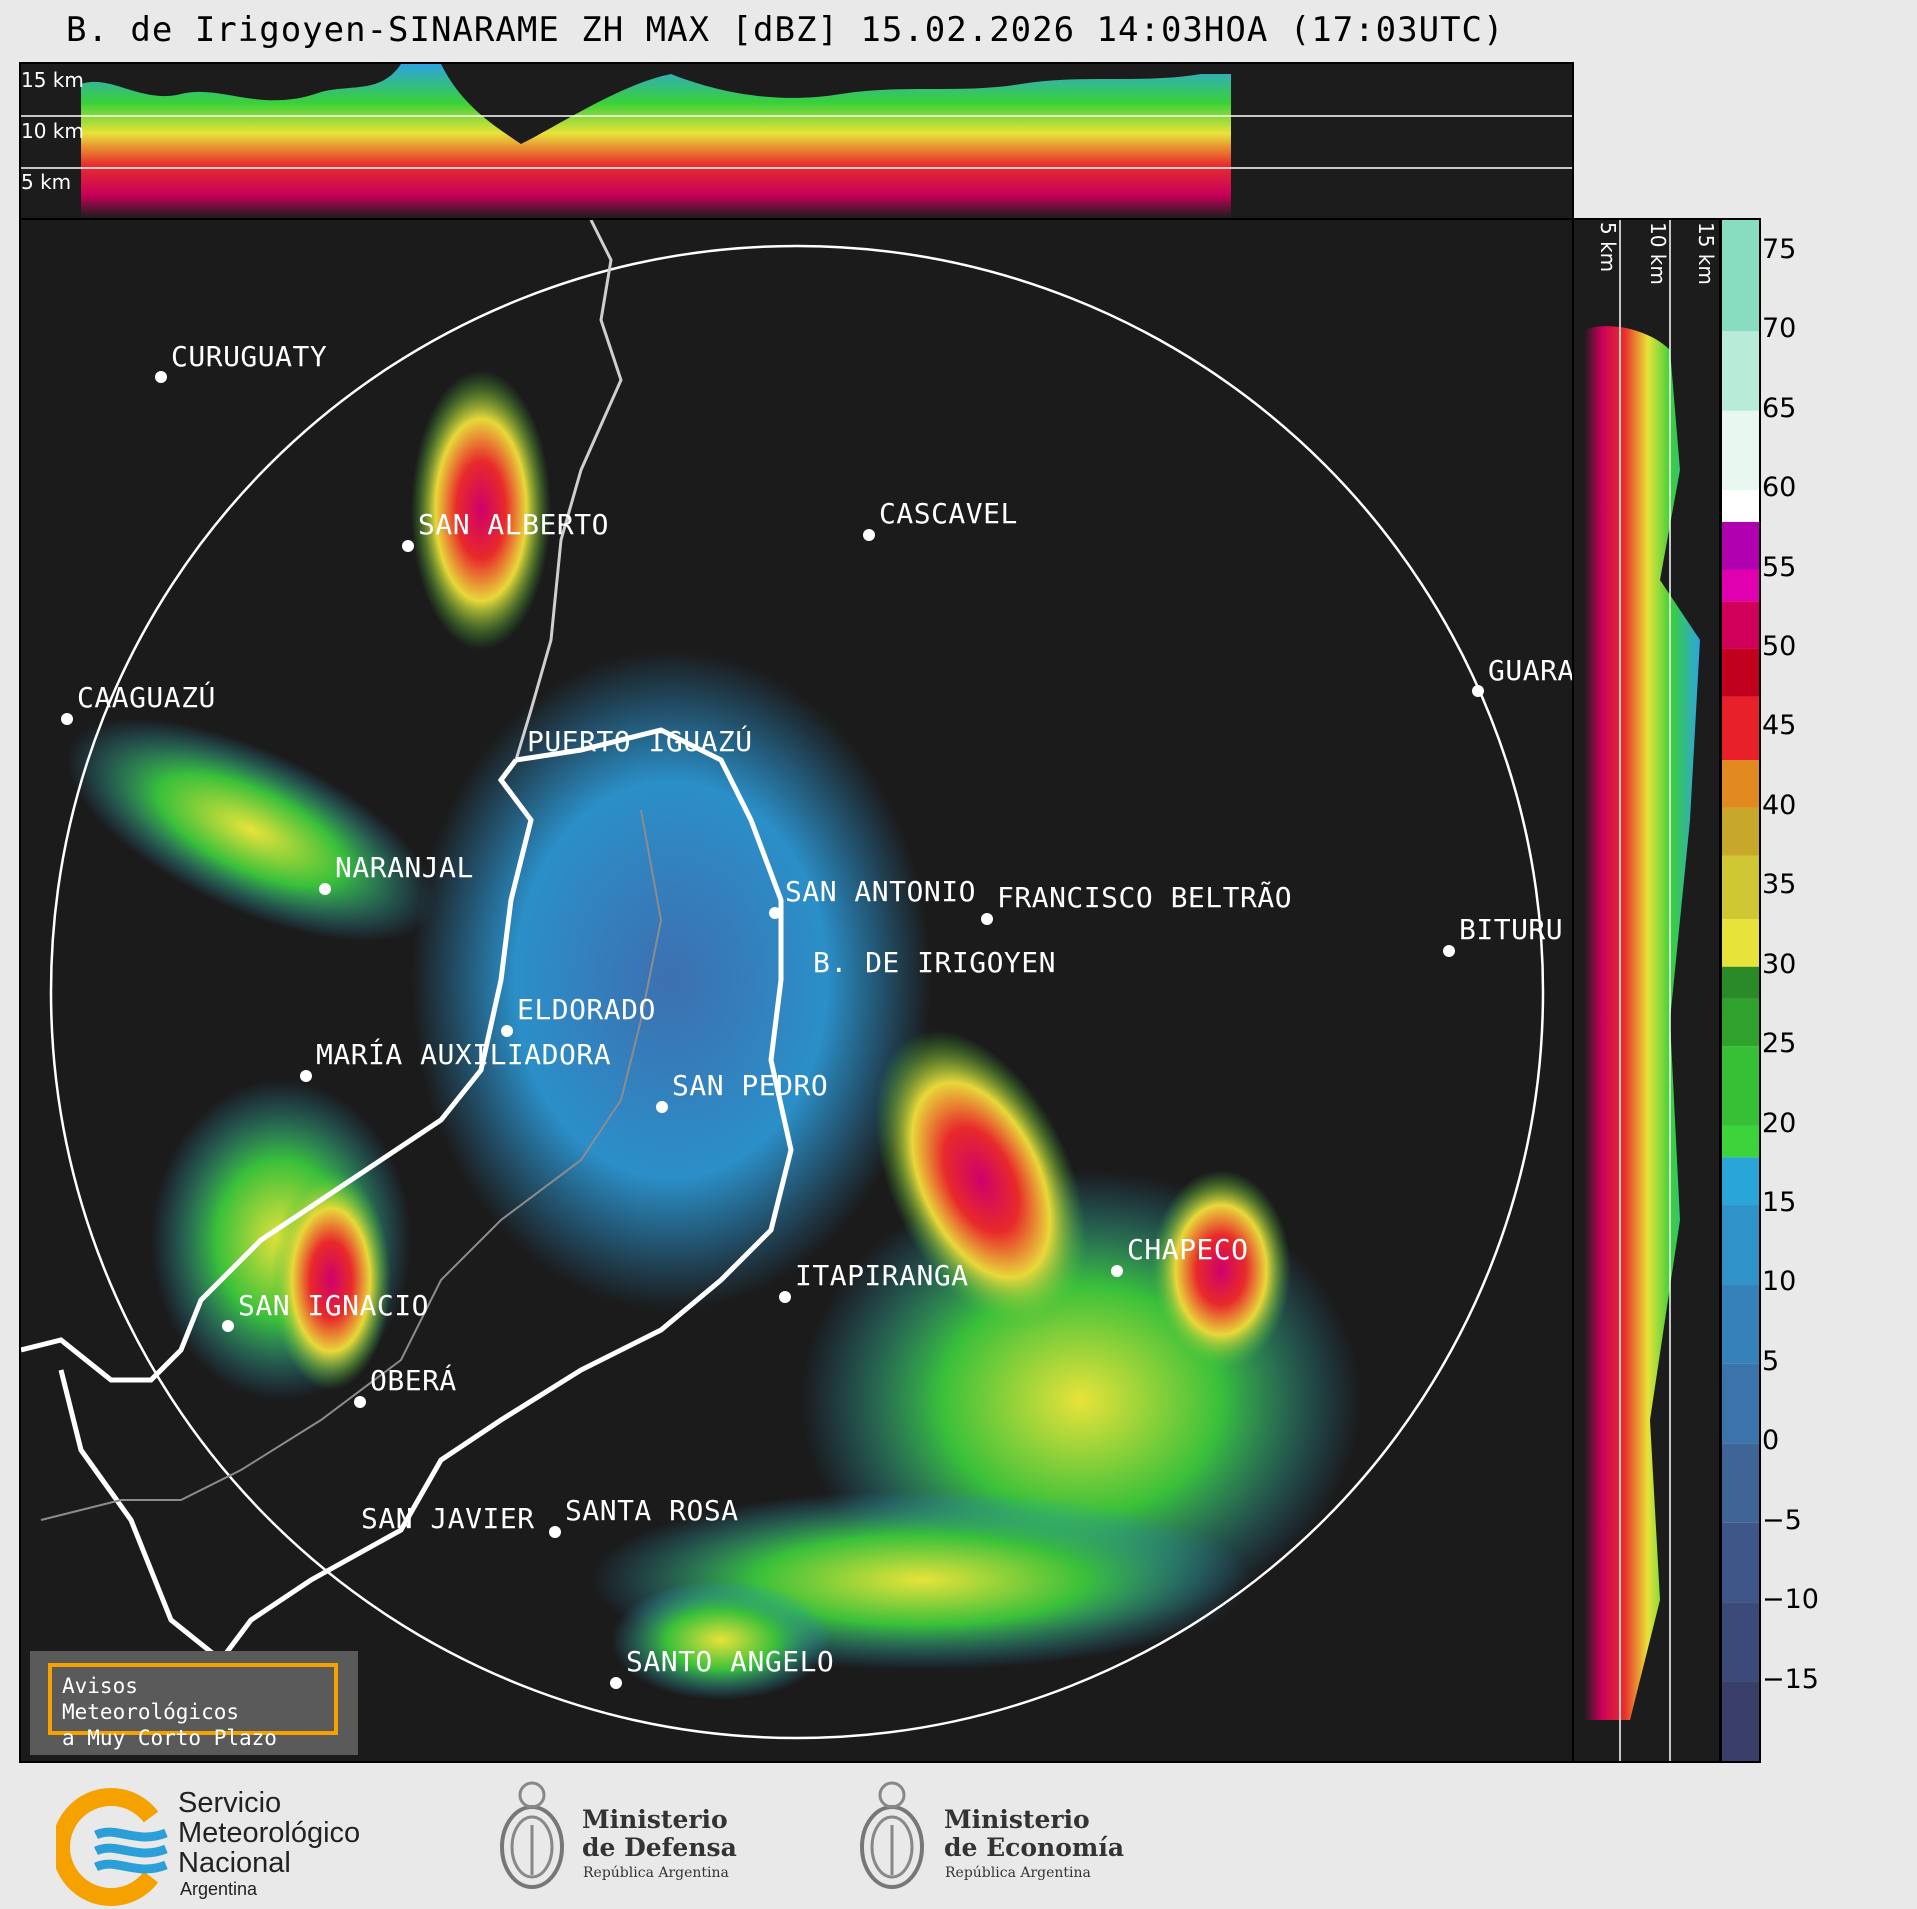  Describe the element at coordinates (750, 1085) in the screenshot. I see `city-label-san-pedro: SAN PEDRO` at that location.